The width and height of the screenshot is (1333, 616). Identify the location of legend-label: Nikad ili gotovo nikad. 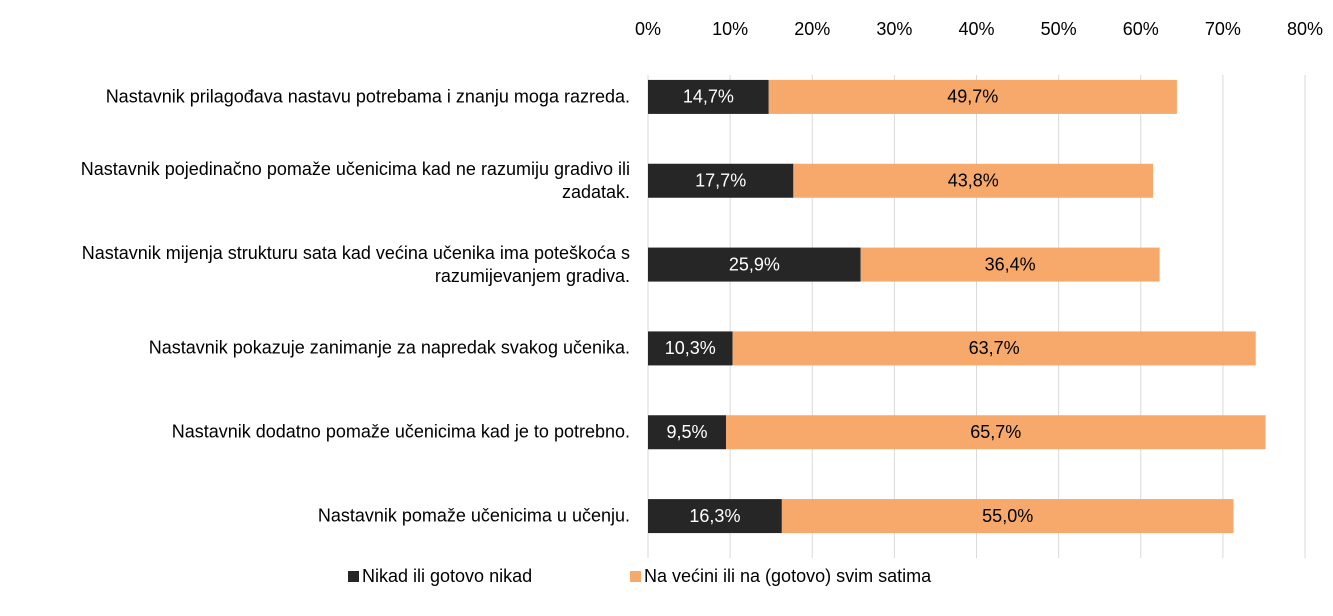
(447, 576).